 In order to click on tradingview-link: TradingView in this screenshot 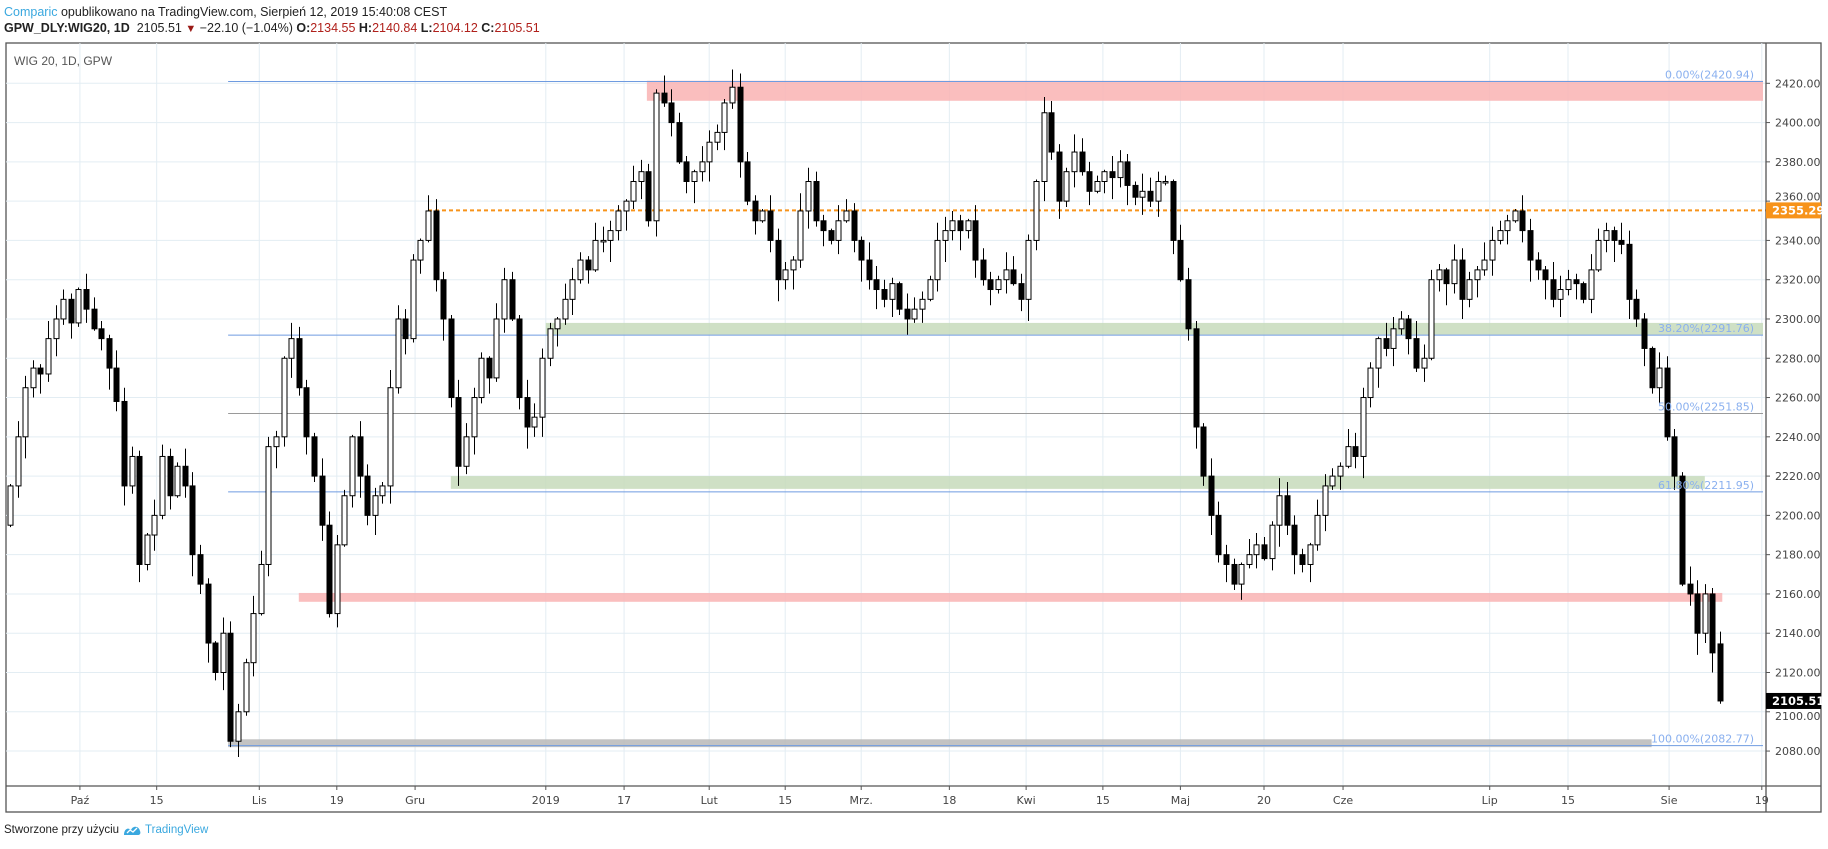, I will do `click(177, 830)`.